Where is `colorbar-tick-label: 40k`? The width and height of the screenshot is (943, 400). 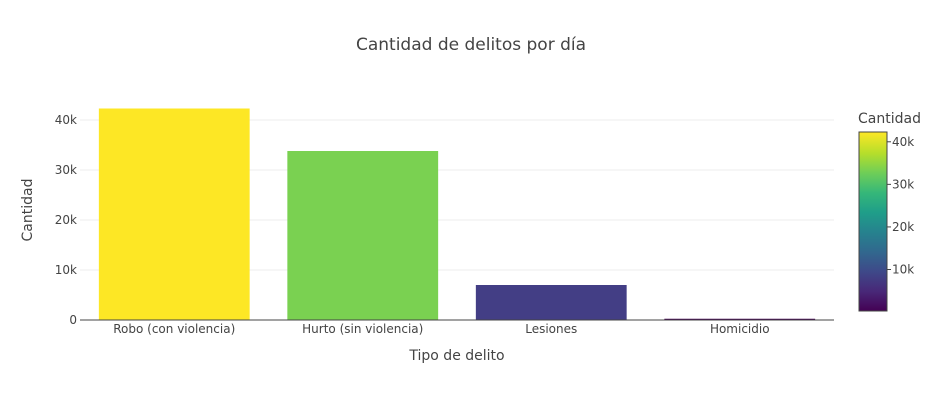 colorbar-tick-label: 40k is located at coordinates (903, 142).